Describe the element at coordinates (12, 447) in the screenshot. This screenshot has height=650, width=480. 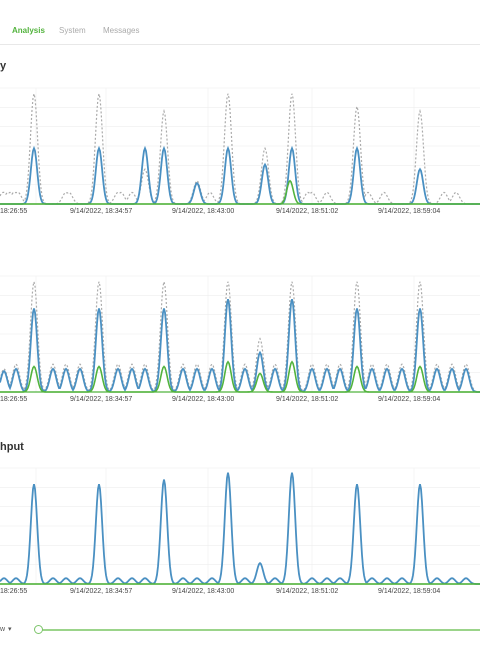
I see `chart-3-title: hput` at that location.